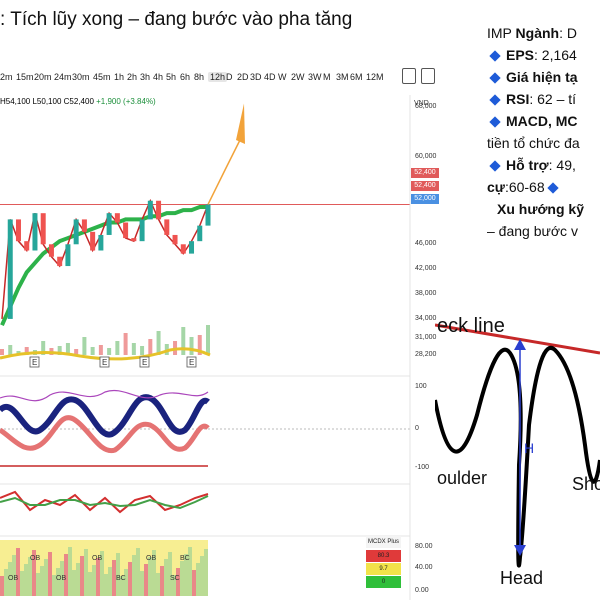 The width and height of the screenshot is (600, 600). What do you see at coordinates (315, 77) in the screenshot?
I see `timeframe-3w: 3W` at bounding box center [315, 77].